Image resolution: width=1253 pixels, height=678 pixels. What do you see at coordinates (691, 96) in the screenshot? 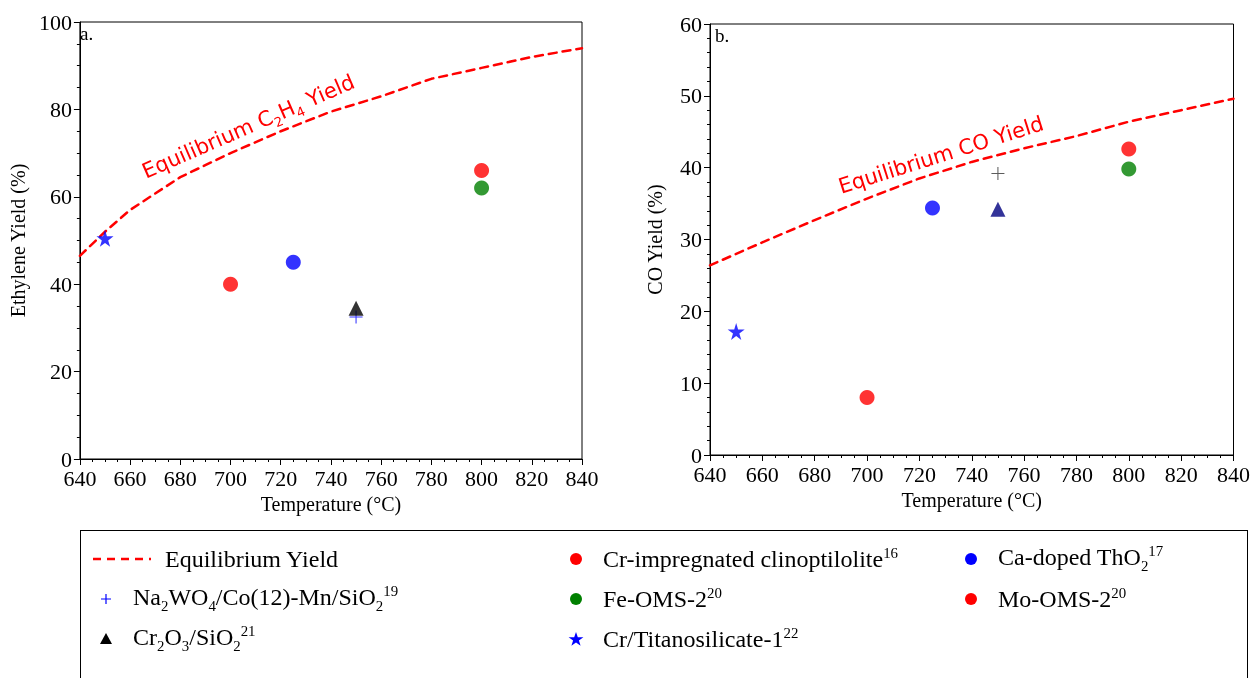
I see `y-tick-label: 50` at bounding box center [691, 96].